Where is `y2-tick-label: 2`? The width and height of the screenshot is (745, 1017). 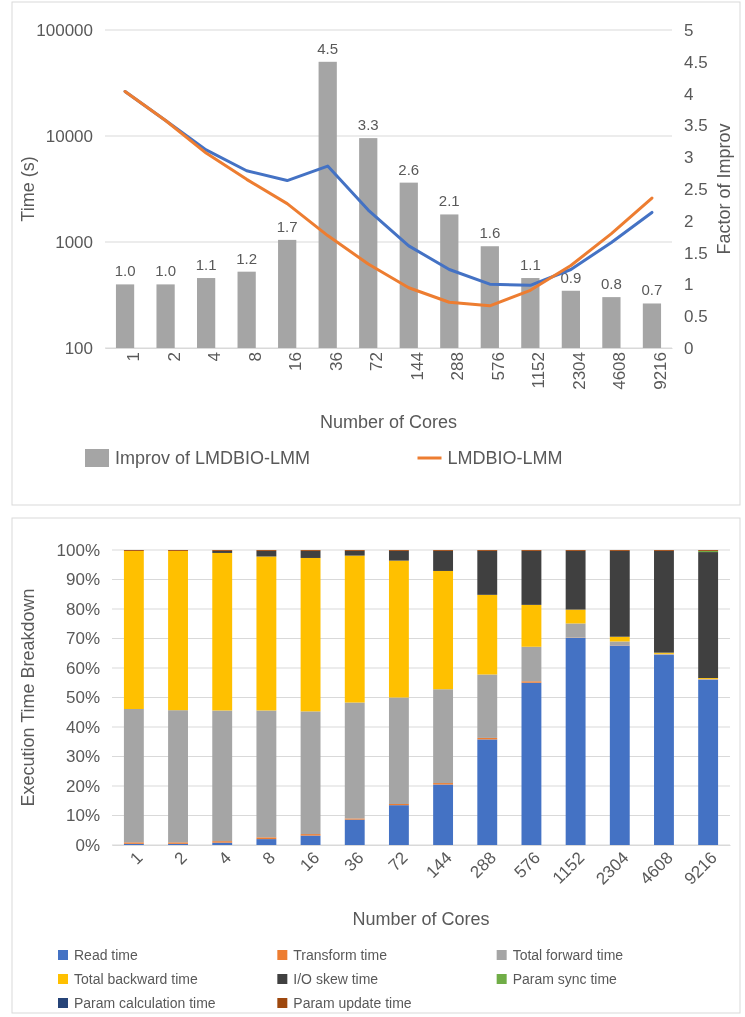
y2-tick-label: 2 is located at coordinates (689, 221).